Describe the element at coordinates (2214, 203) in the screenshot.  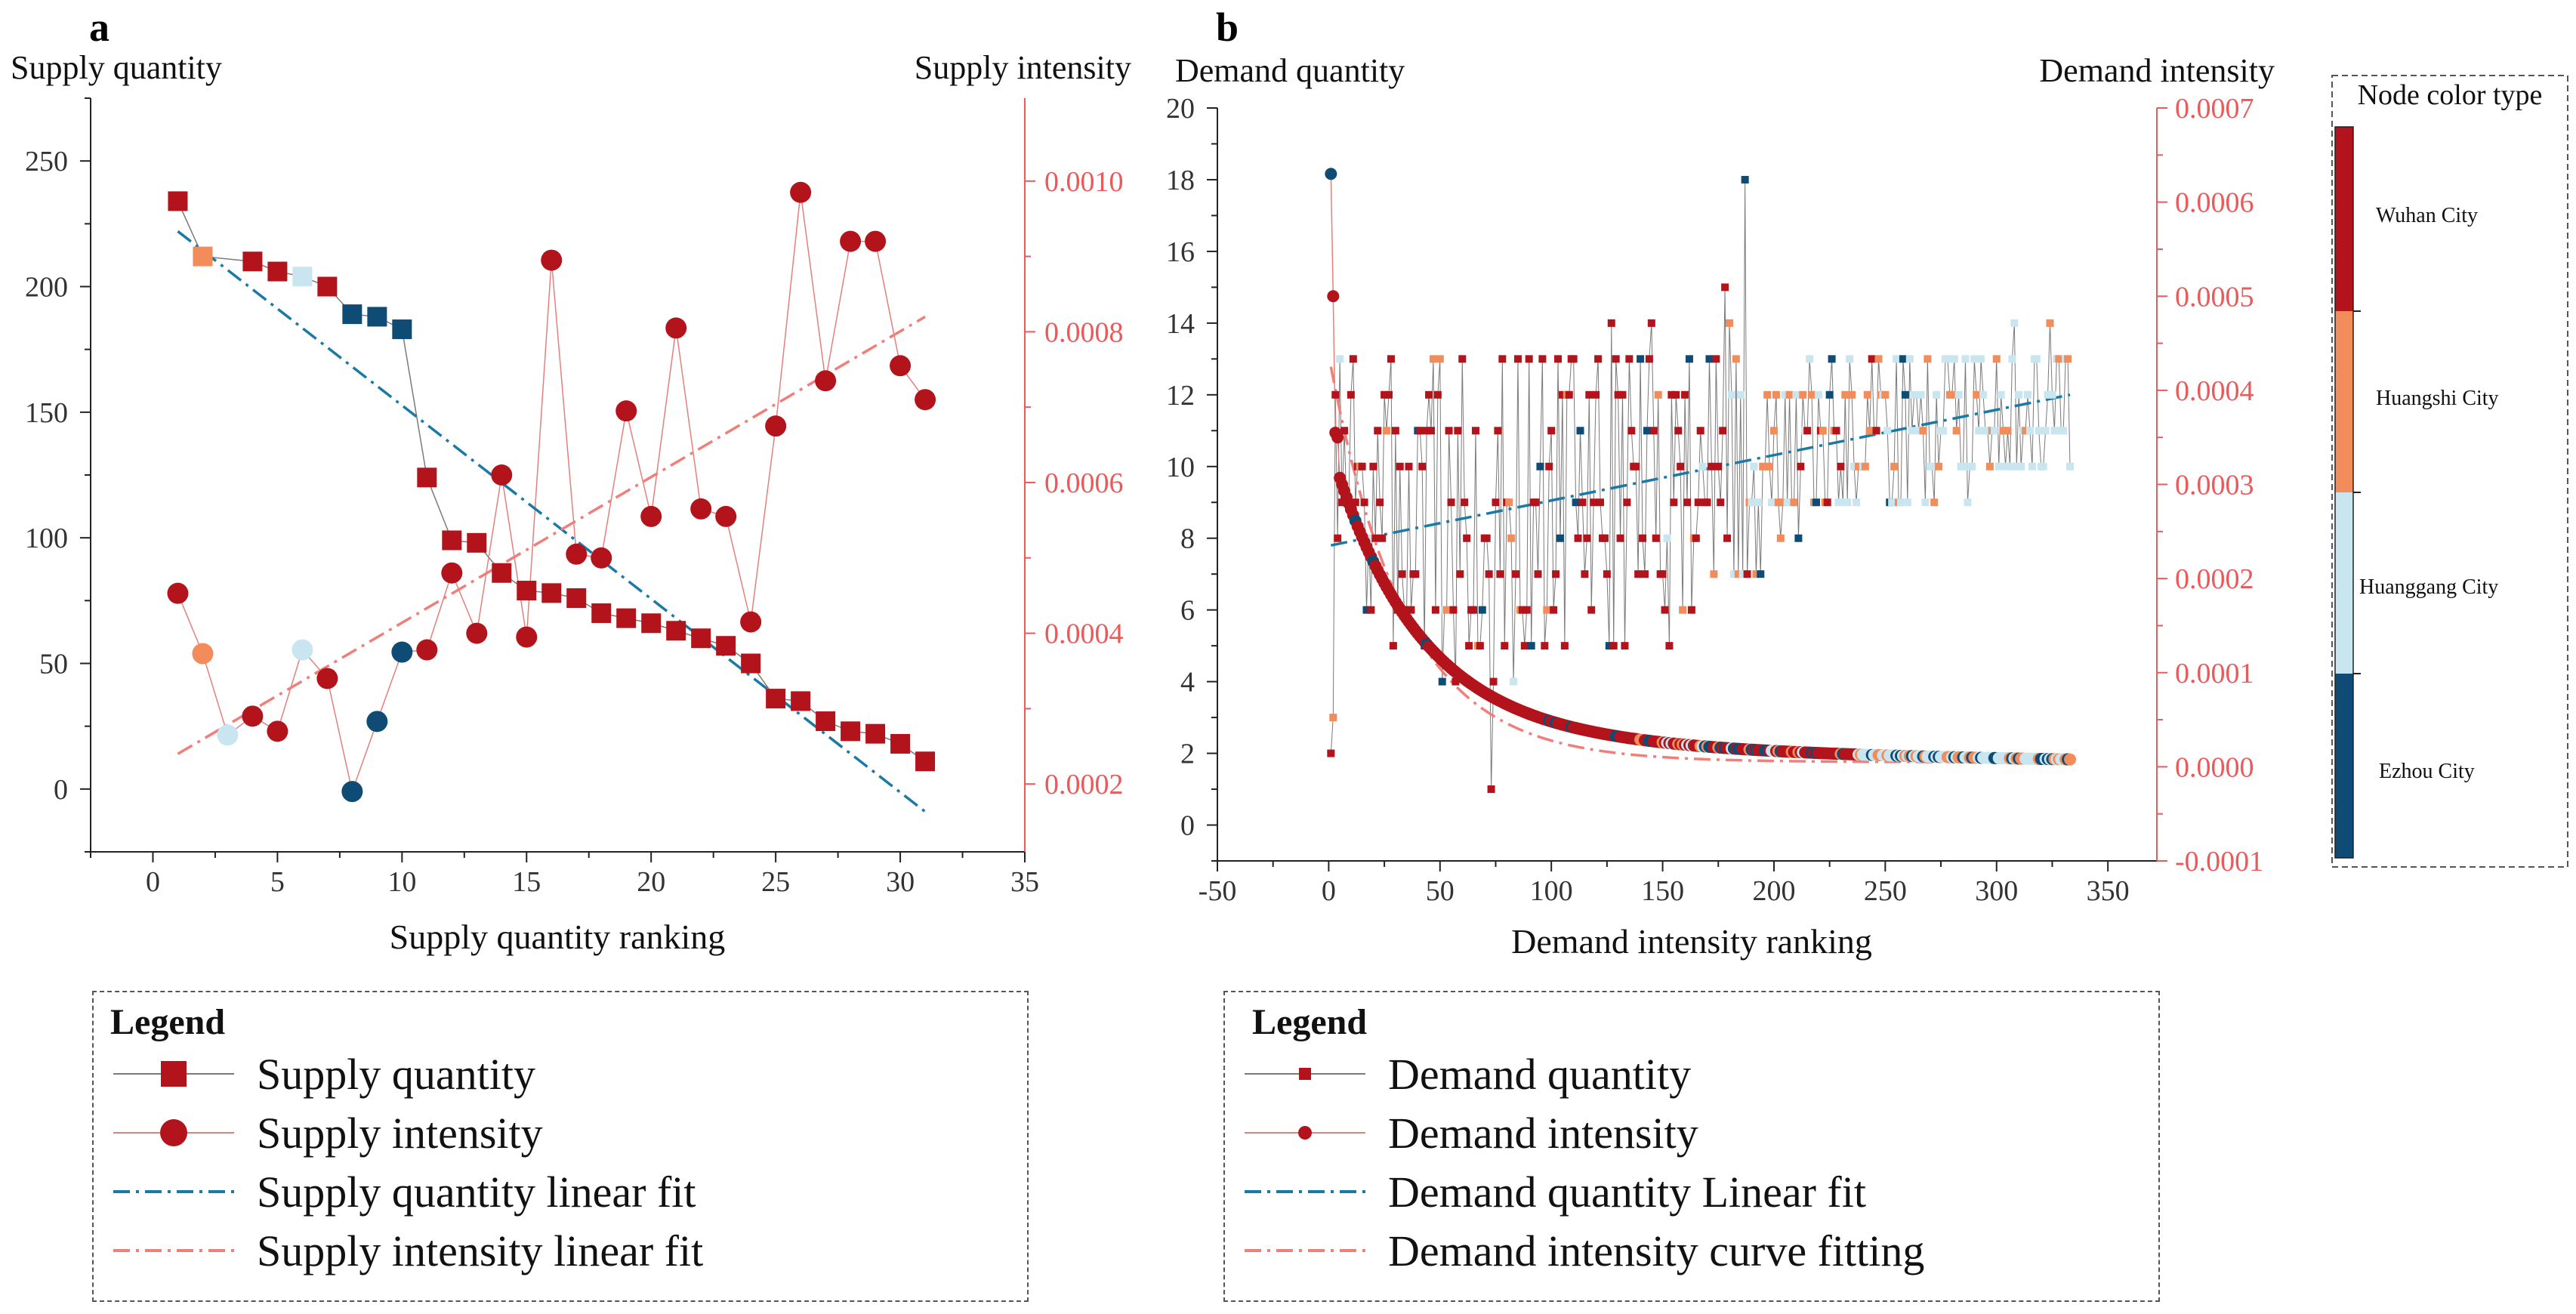
I see `b-y-right-tick-label: 0.0006` at that location.